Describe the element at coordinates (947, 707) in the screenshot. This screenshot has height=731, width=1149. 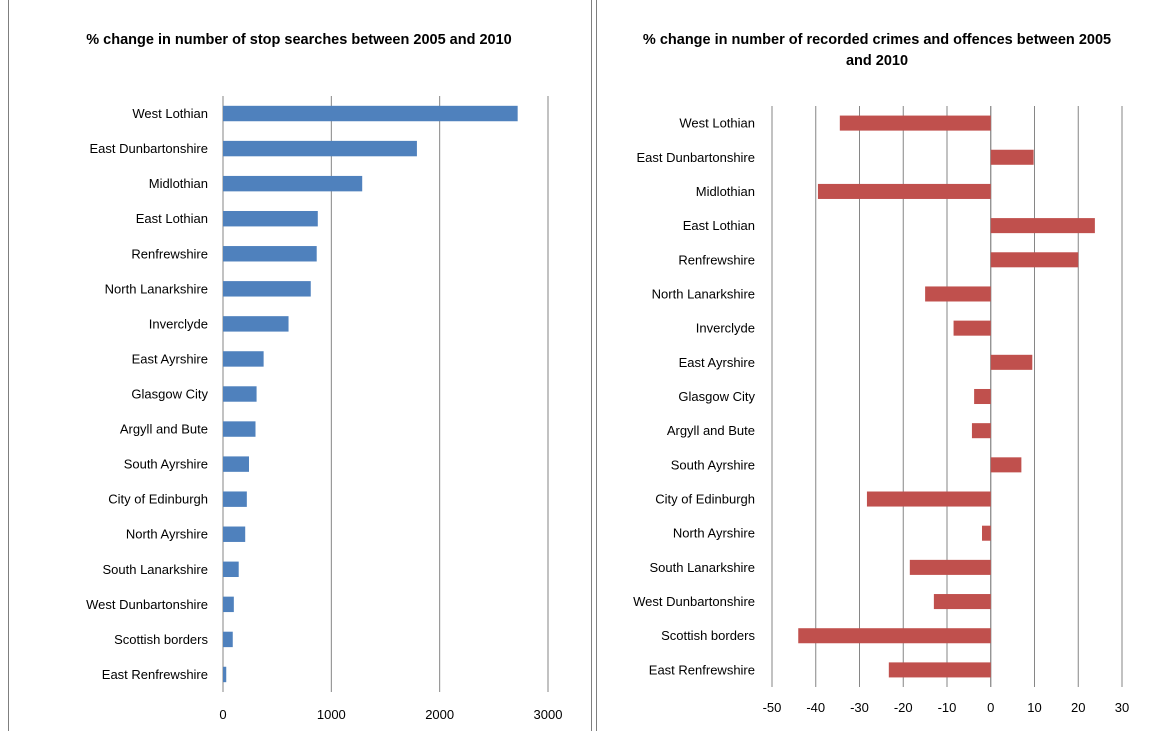
I see `tick-label: -10` at that location.